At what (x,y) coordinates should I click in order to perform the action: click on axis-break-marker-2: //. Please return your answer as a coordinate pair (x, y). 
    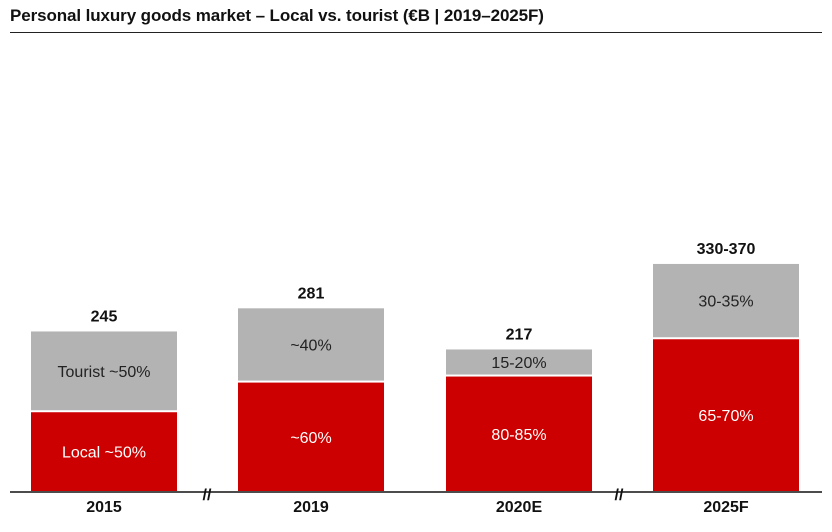
    Looking at the image, I should click on (619, 495).